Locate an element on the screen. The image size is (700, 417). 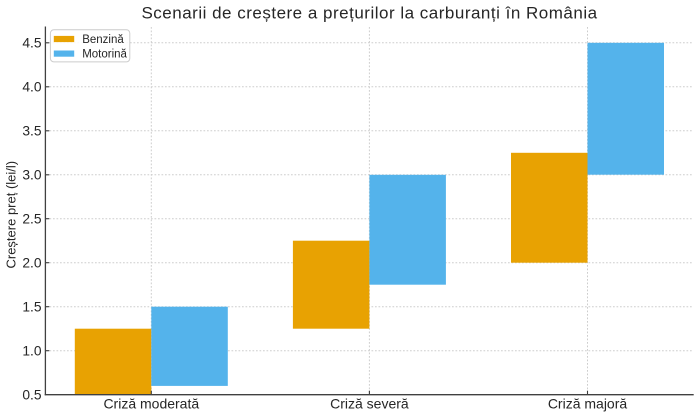
svg-text: 3.0 is located at coordinates (32, 175).